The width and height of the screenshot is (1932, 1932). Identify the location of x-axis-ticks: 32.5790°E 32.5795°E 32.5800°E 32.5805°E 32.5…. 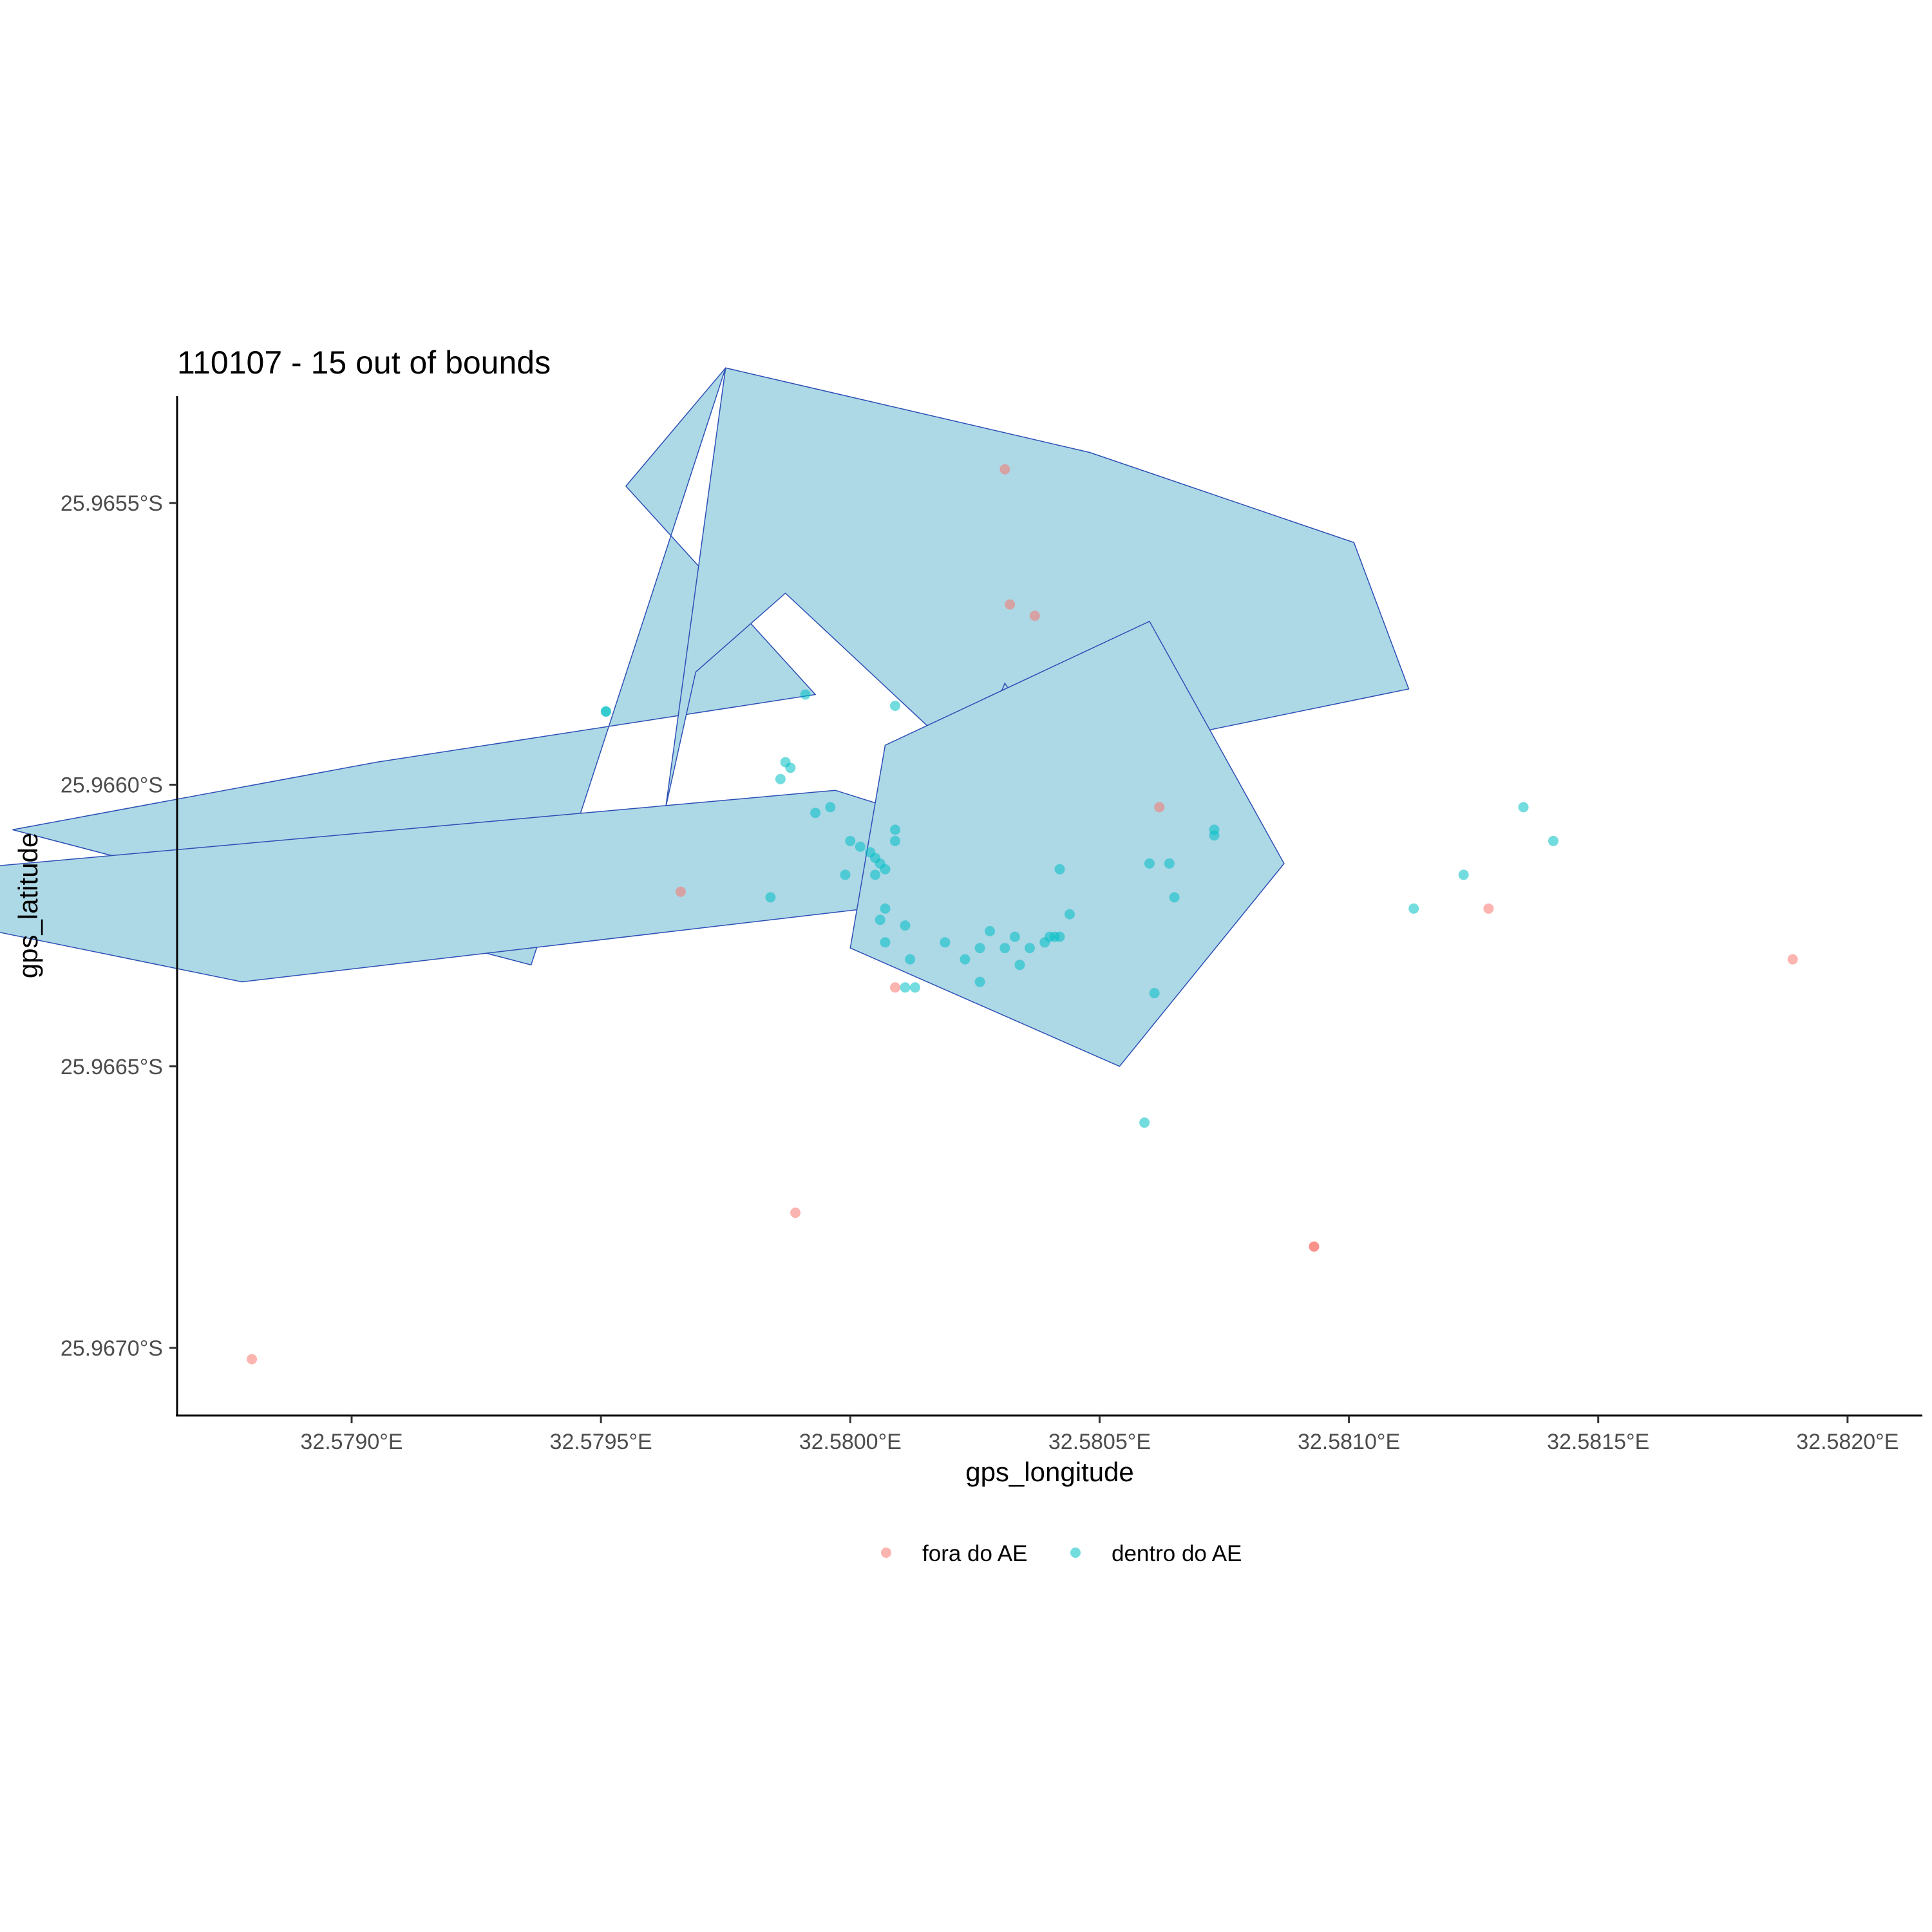
(1099, 1435).